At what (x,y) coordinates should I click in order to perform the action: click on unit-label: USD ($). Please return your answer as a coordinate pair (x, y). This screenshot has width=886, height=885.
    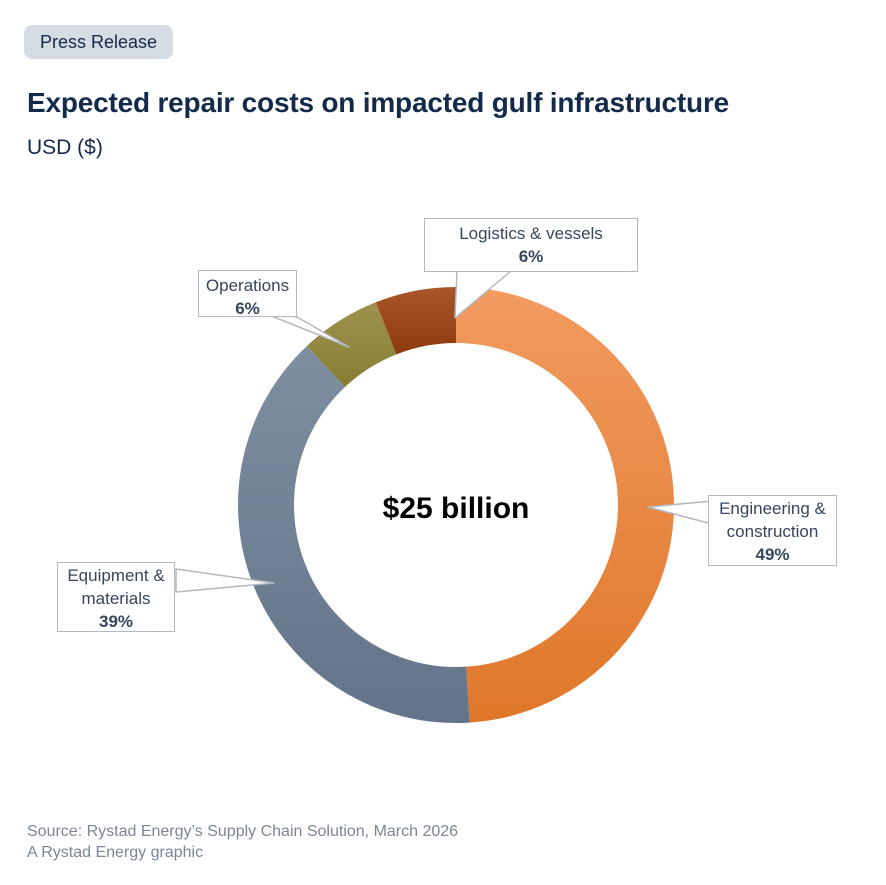
    Looking at the image, I should click on (65, 147).